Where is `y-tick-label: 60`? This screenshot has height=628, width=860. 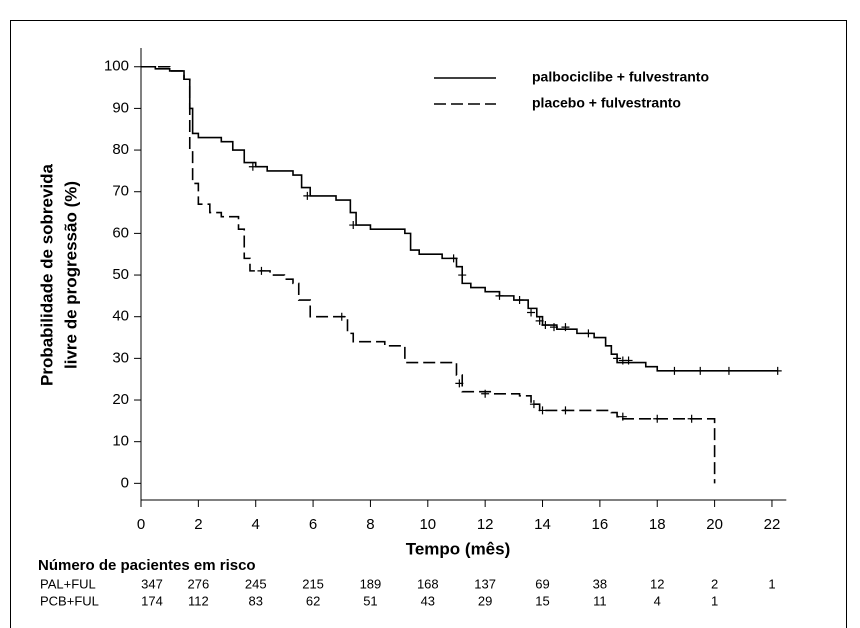 y-tick-label: 60 is located at coordinates (120, 232).